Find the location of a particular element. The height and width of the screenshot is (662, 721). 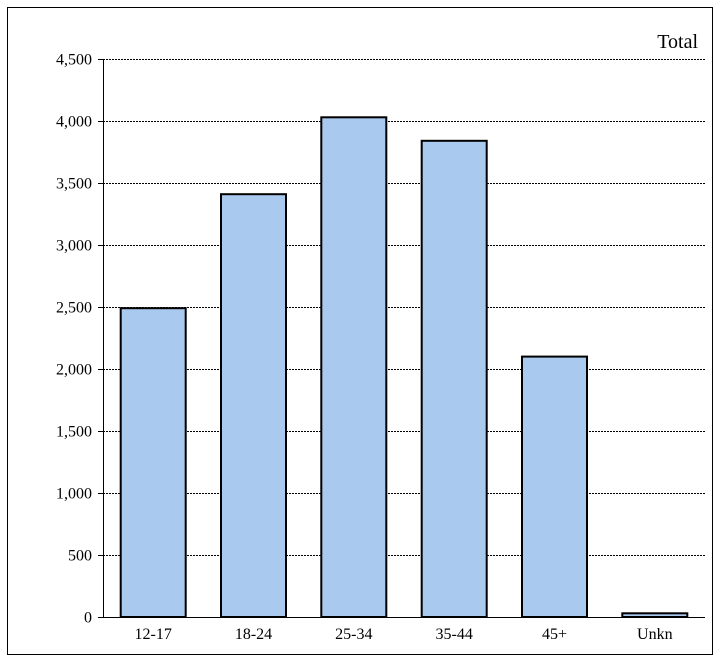

y-tick-label: 3,500 is located at coordinates (74, 184).